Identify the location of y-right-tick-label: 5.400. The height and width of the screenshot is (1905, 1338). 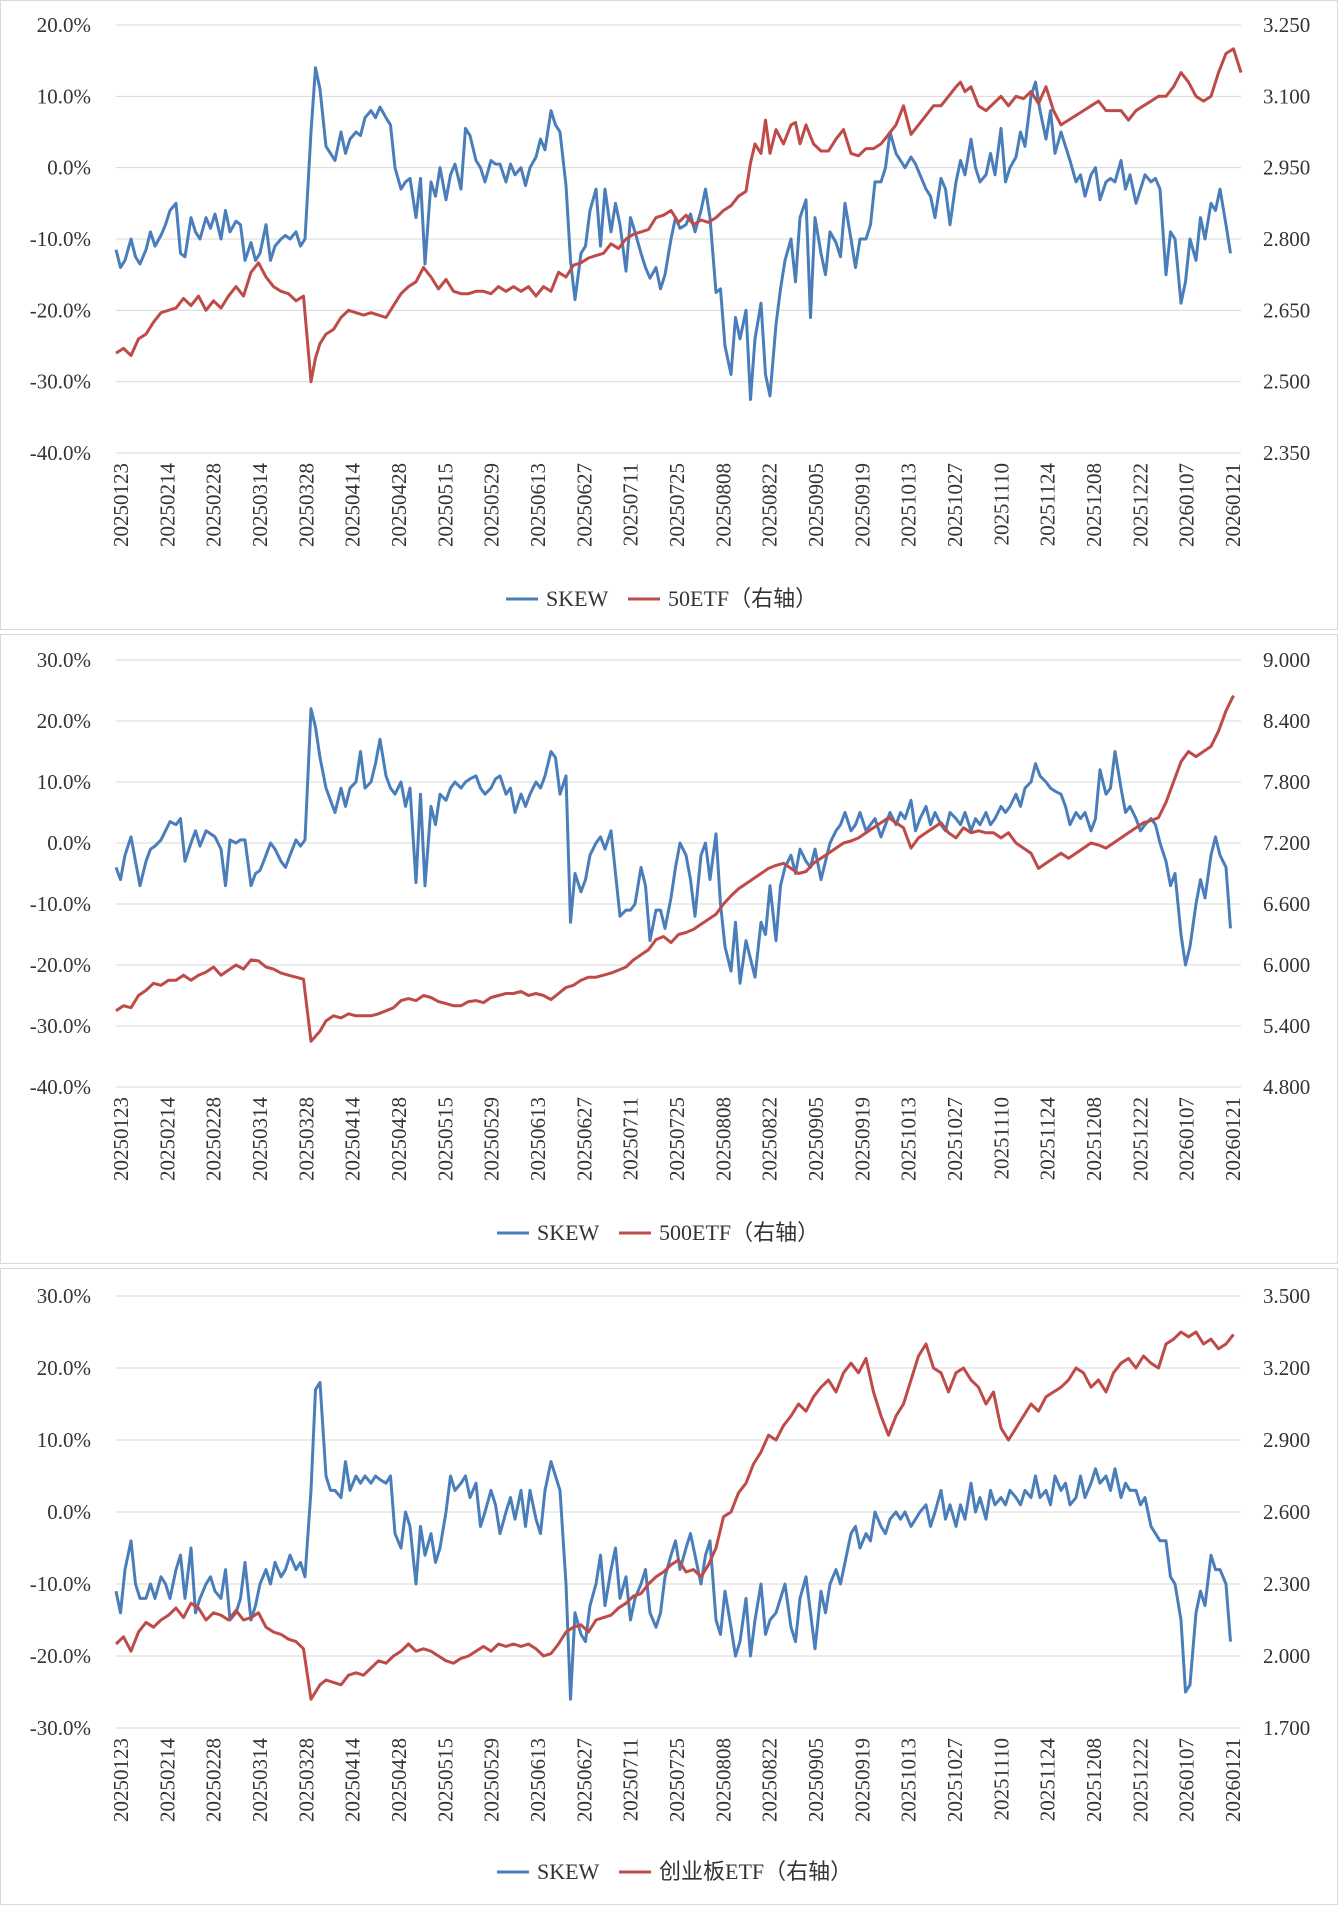
(1286, 1026).